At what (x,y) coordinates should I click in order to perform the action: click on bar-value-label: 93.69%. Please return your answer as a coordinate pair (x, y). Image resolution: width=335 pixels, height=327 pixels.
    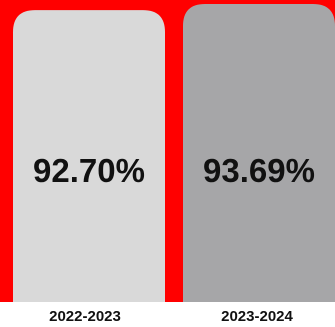
    Looking at the image, I should click on (259, 170).